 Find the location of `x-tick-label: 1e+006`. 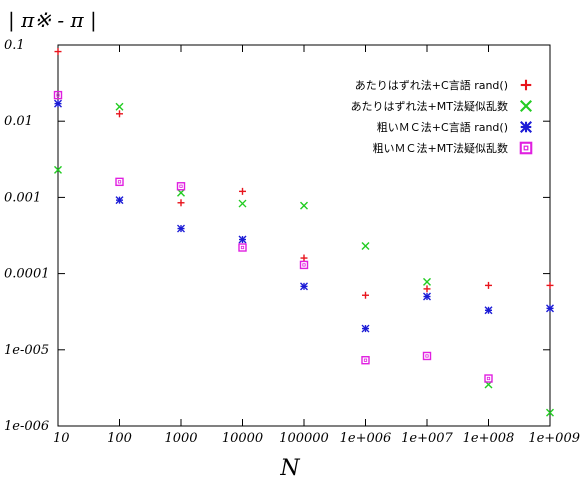

x-tick-label: 1e+006 is located at coordinates (366, 438).